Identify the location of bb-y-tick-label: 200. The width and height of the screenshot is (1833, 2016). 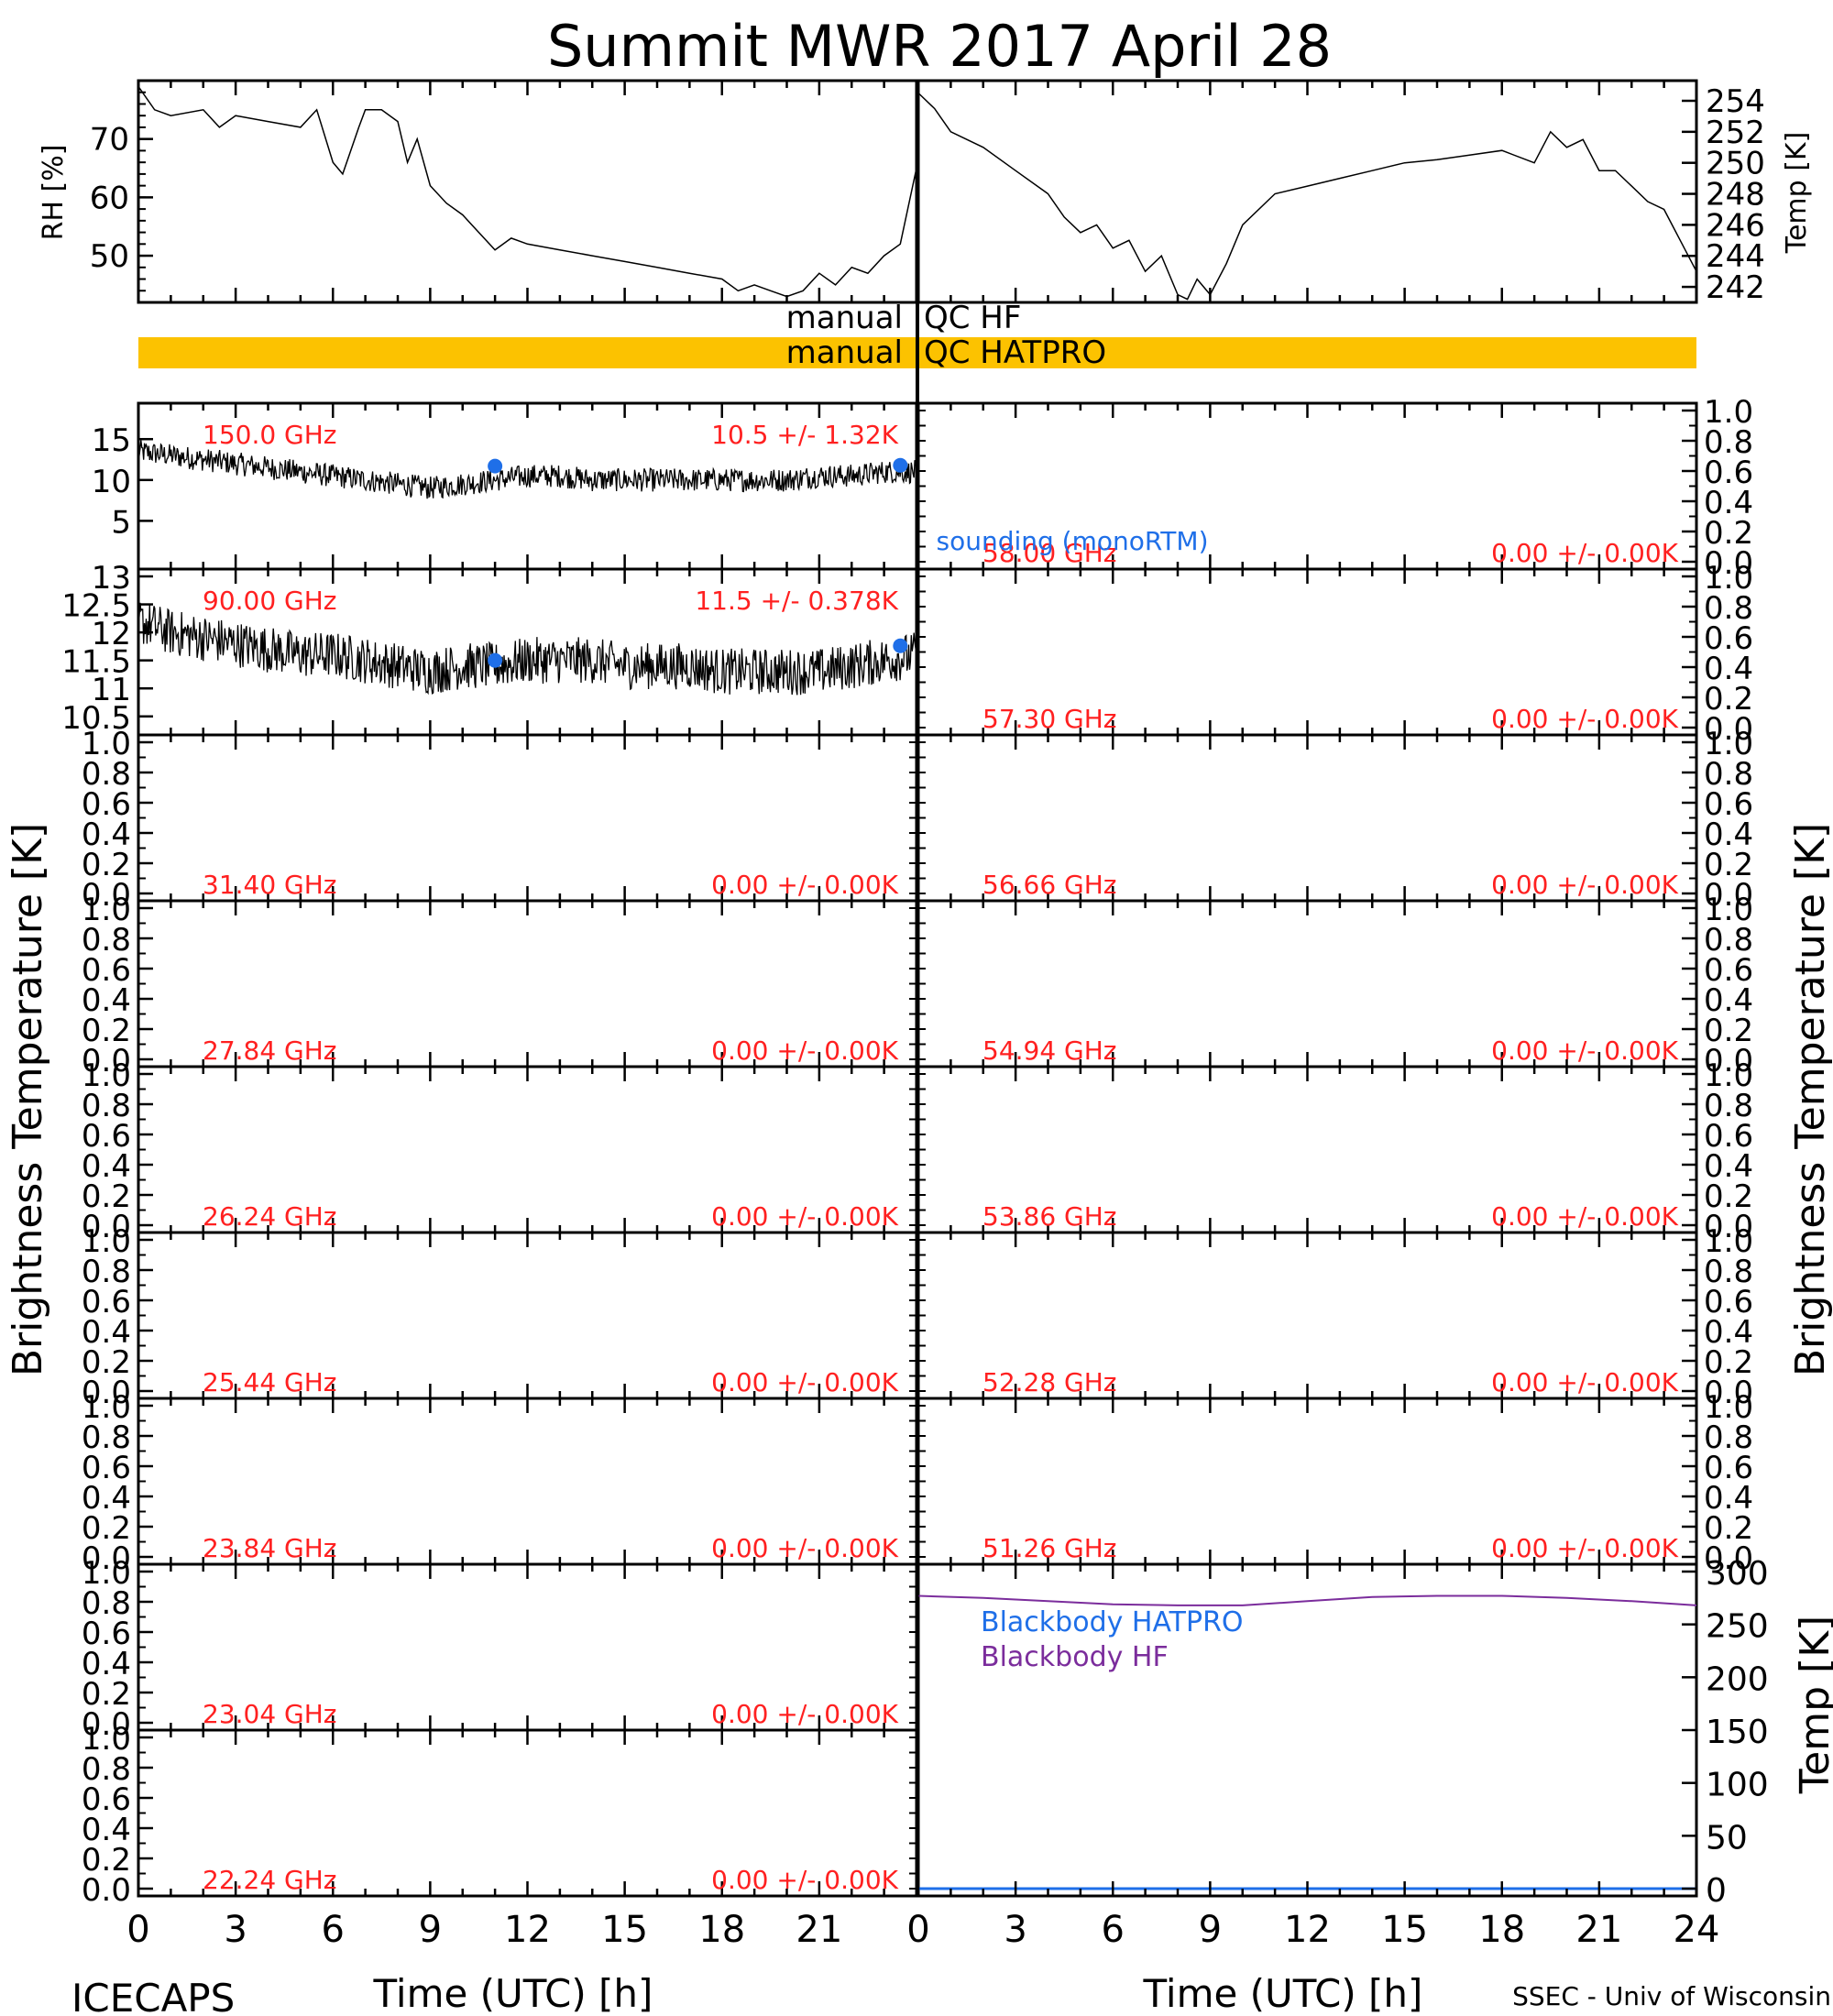
(1737, 1679).